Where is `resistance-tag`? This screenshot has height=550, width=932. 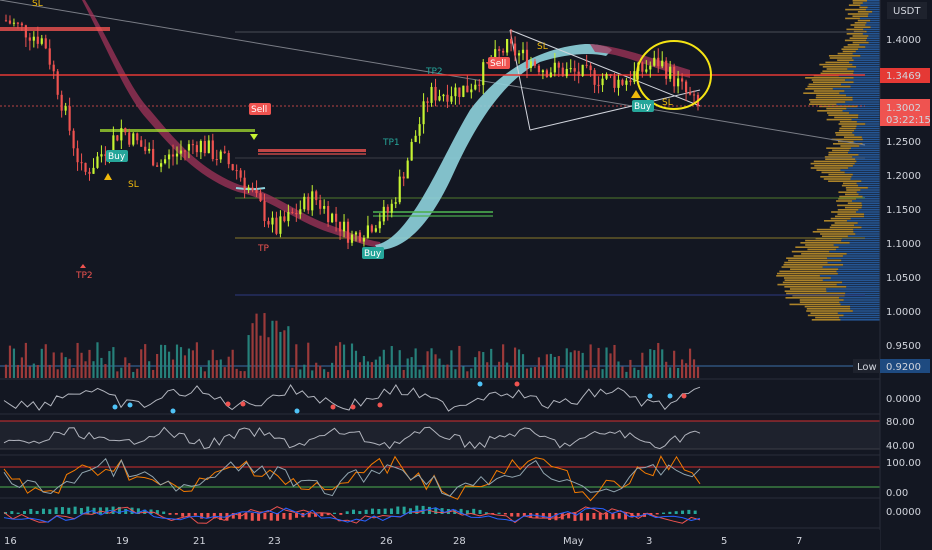
resistance-tag is located at coordinates (905, 75).